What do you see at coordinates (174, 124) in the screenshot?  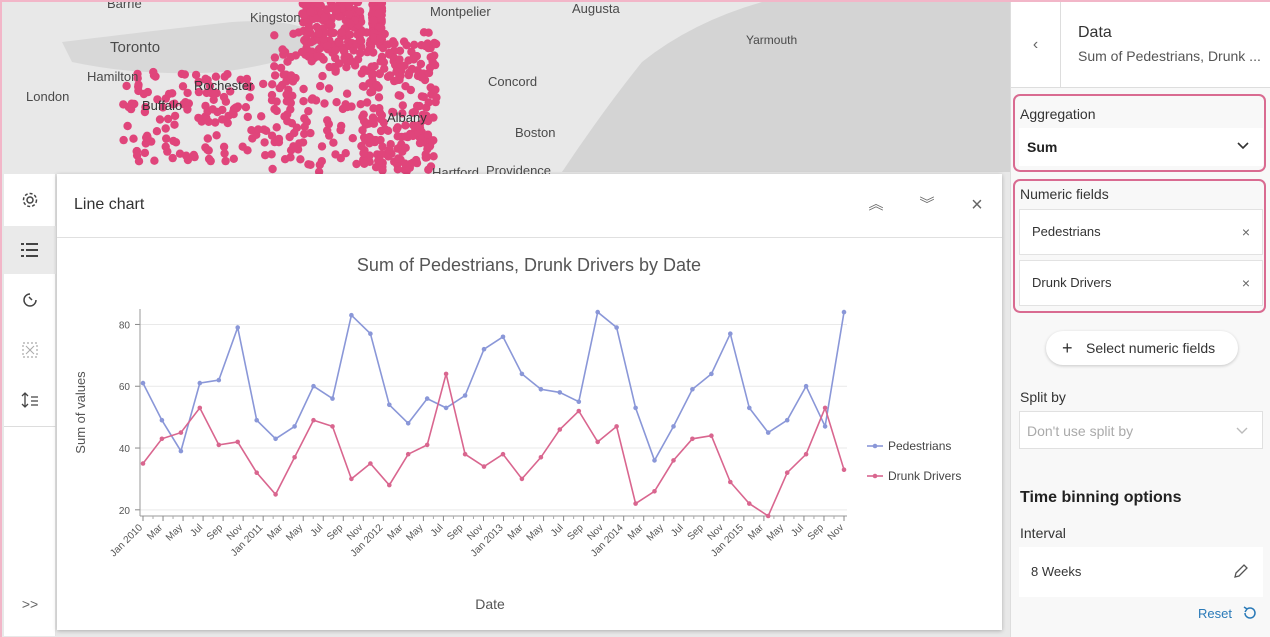 I see `map-point` at bounding box center [174, 124].